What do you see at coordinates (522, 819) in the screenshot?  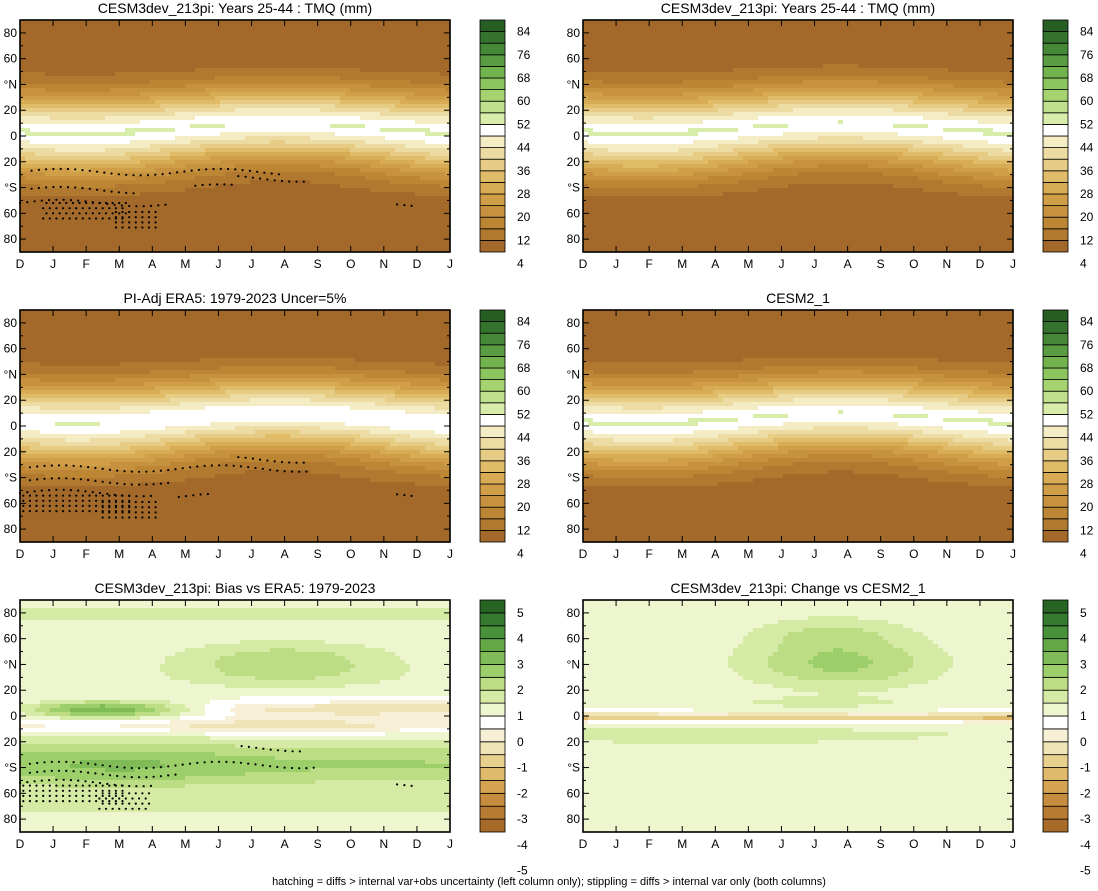 I see `colorbar-label: -3` at bounding box center [522, 819].